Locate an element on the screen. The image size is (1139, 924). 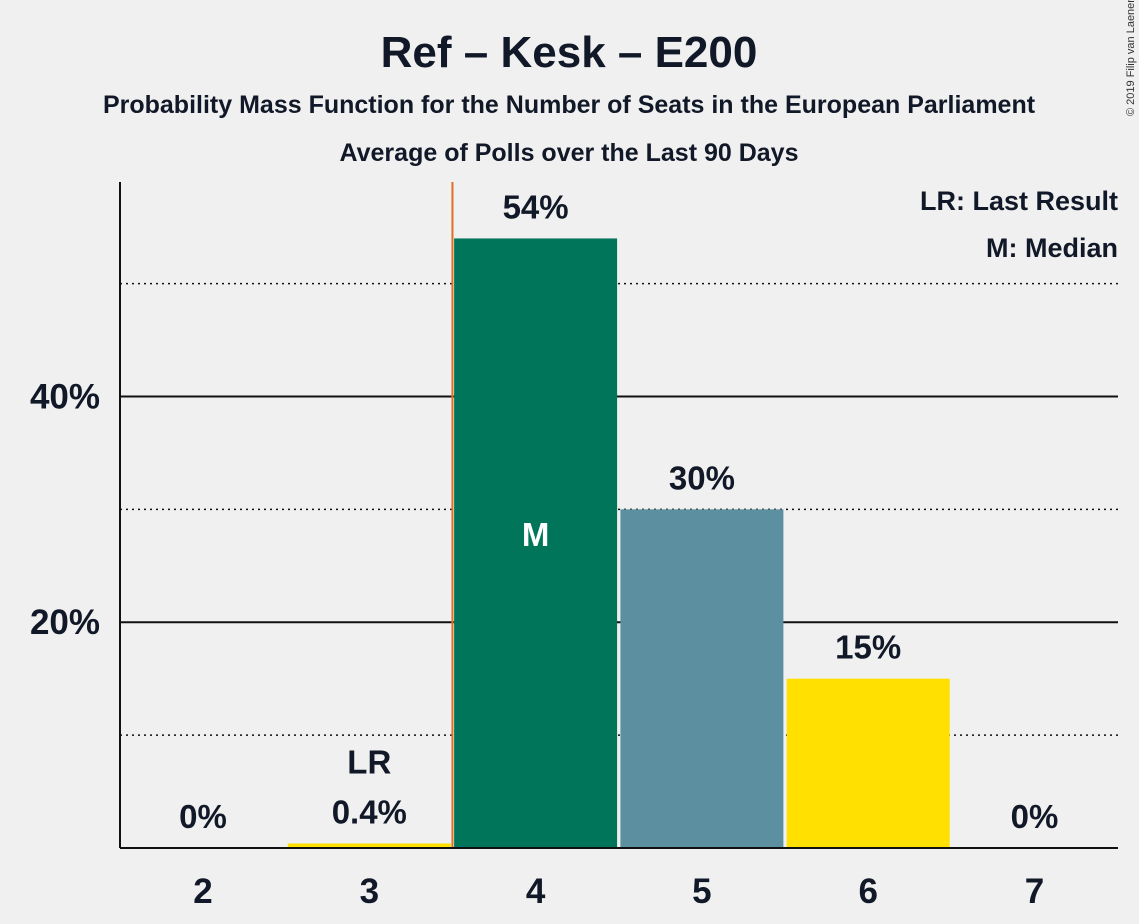
y-tick-label: 40% is located at coordinates (65, 396).